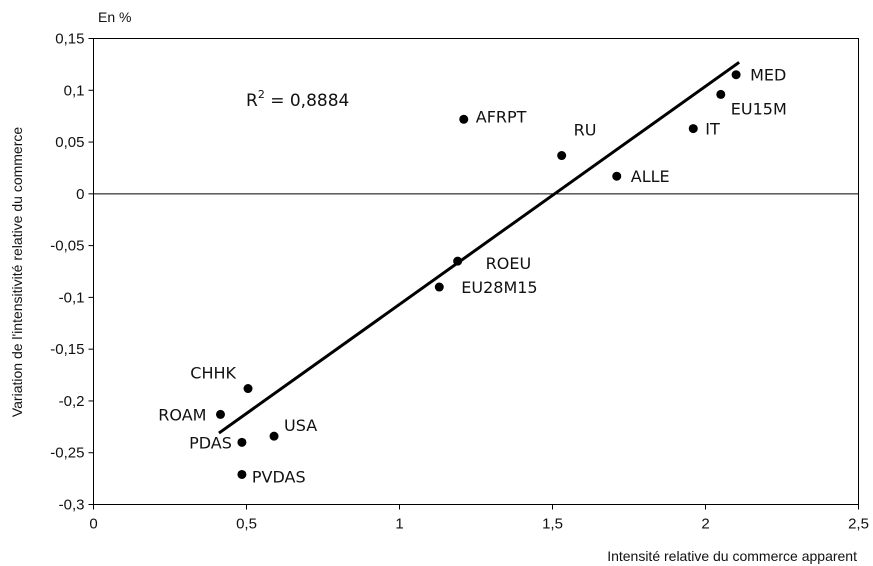  Describe the element at coordinates (67, 246) in the screenshot. I see `y-tick-label: -0,05` at that location.